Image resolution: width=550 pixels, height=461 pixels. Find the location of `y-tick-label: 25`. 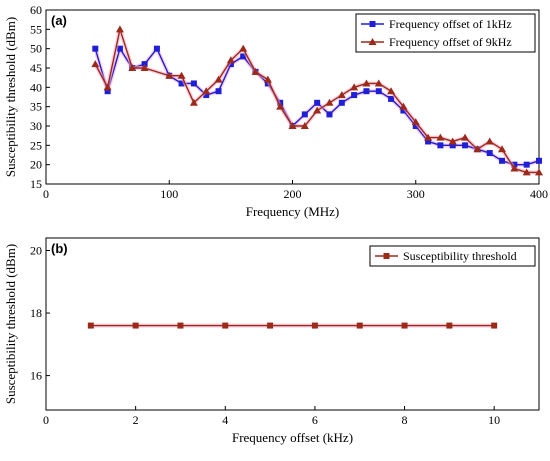

y-tick-label: 25 is located at coordinates (36, 145).